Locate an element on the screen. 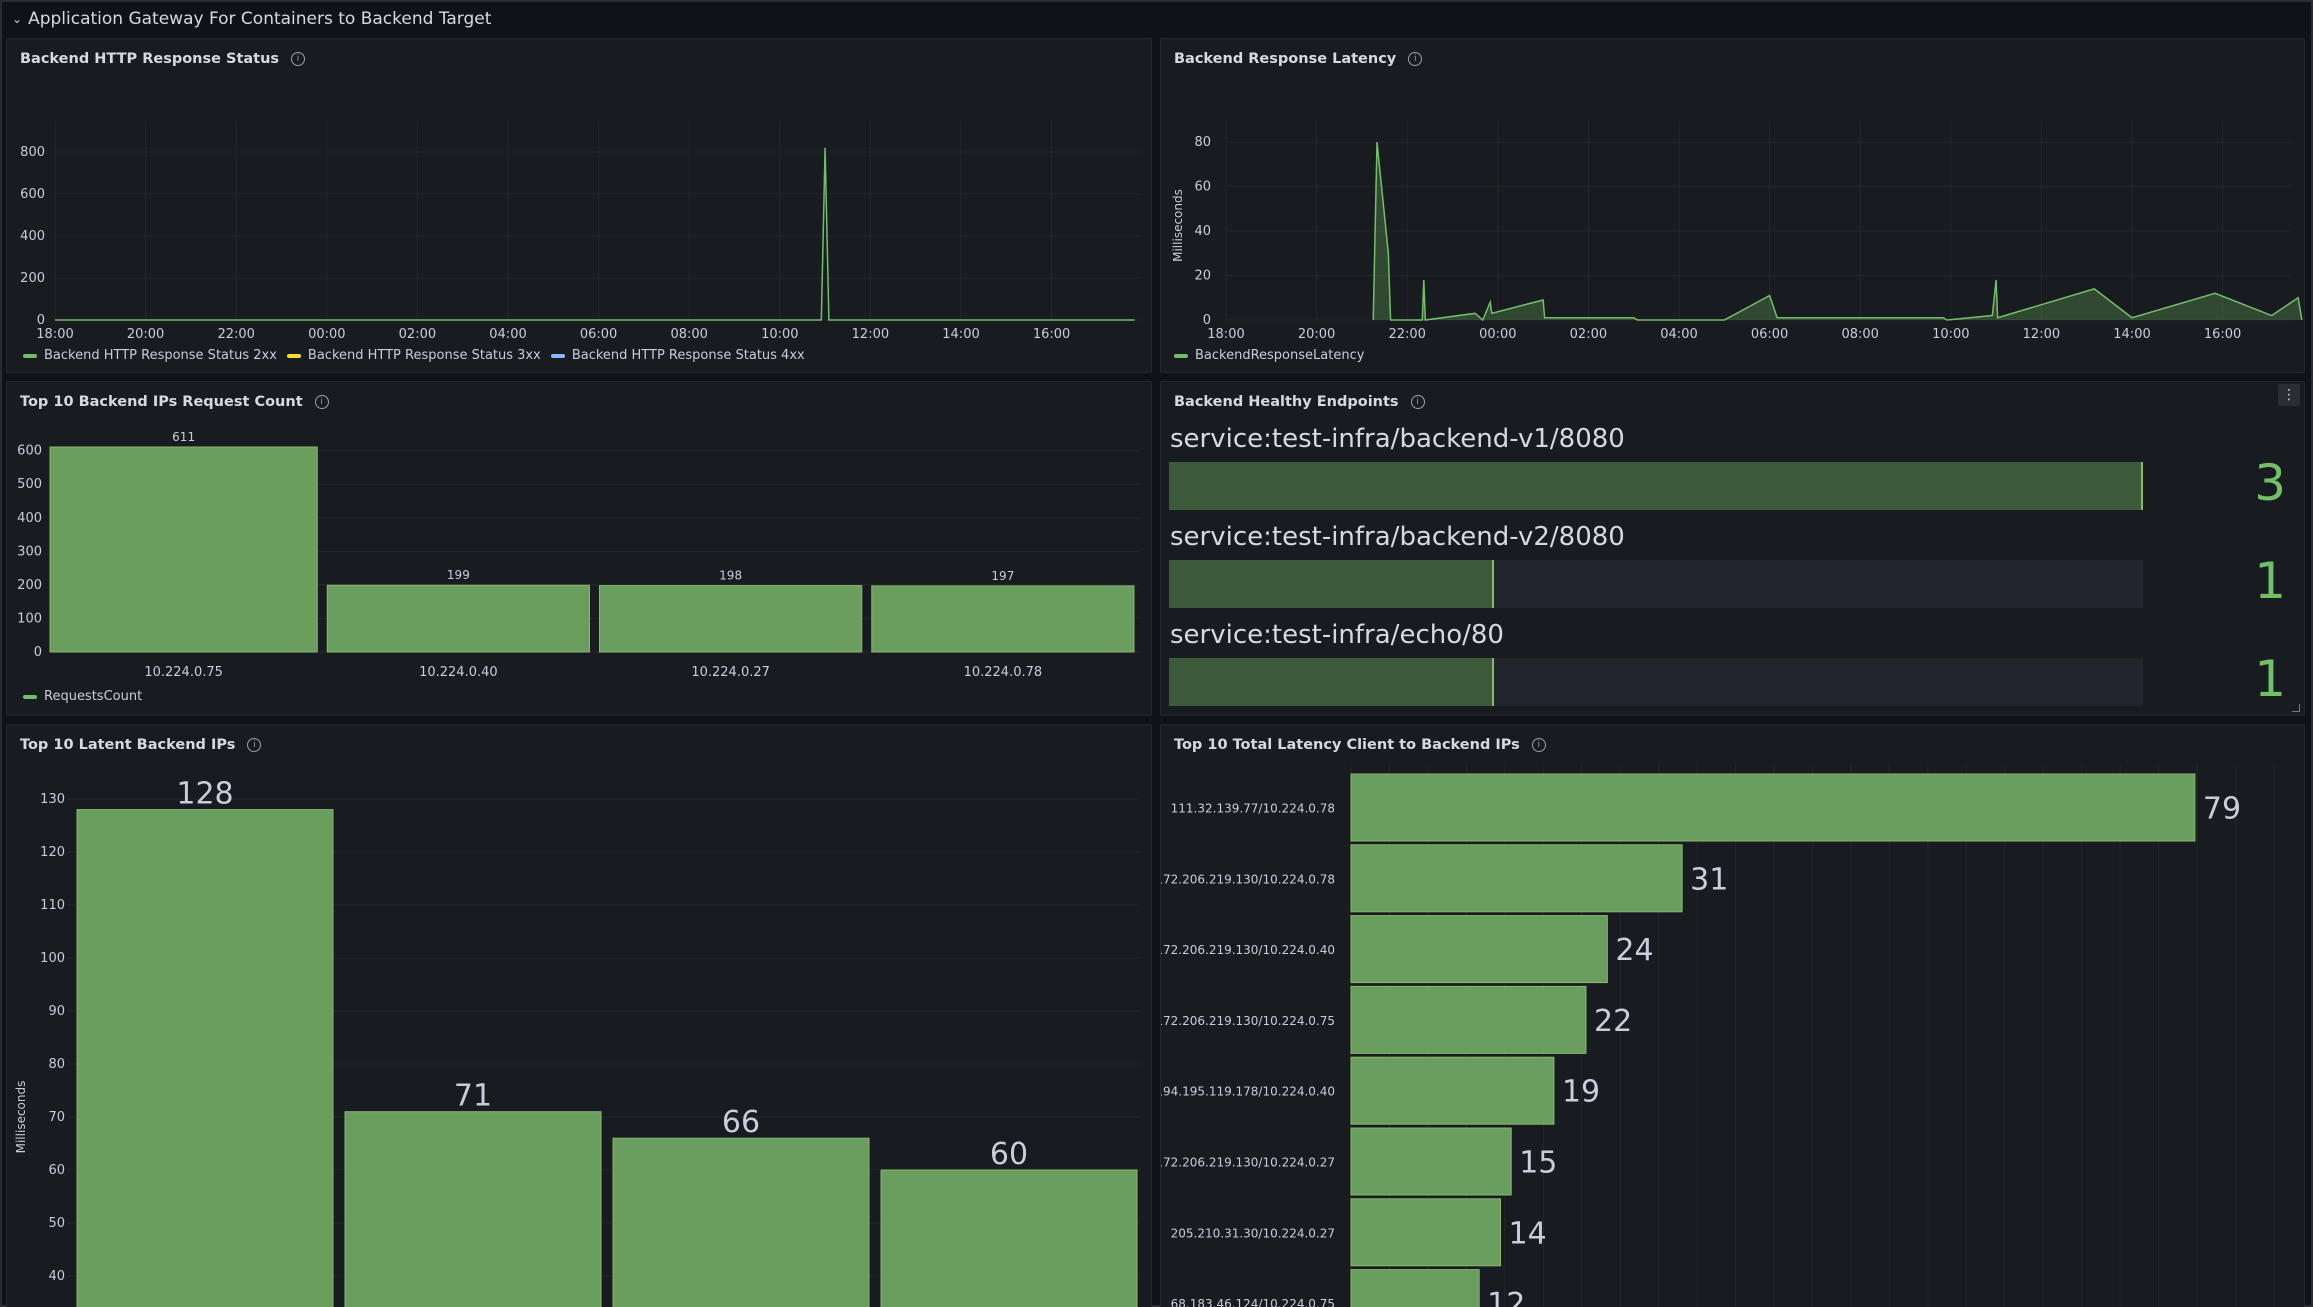 This screenshot has height=1307, width=2313. legend-item: Backend HTTP Response Status 3xx is located at coordinates (413, 355).